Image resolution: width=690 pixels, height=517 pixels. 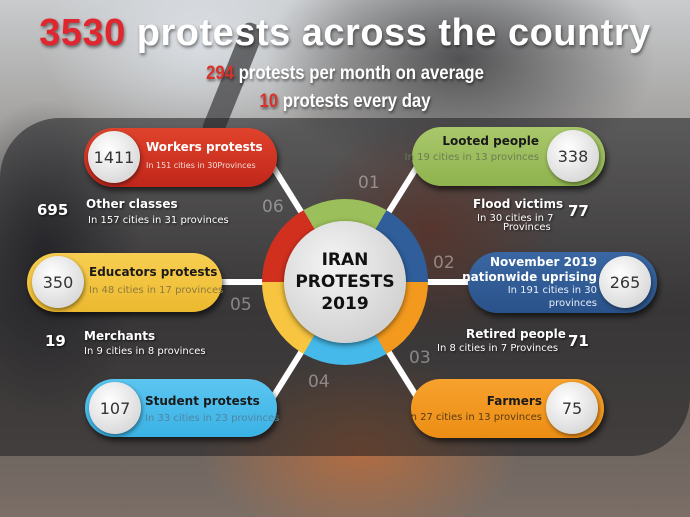 I want to click on merchants-sub: In 9 cities in 8 provinces, so click(x=145, y=351).